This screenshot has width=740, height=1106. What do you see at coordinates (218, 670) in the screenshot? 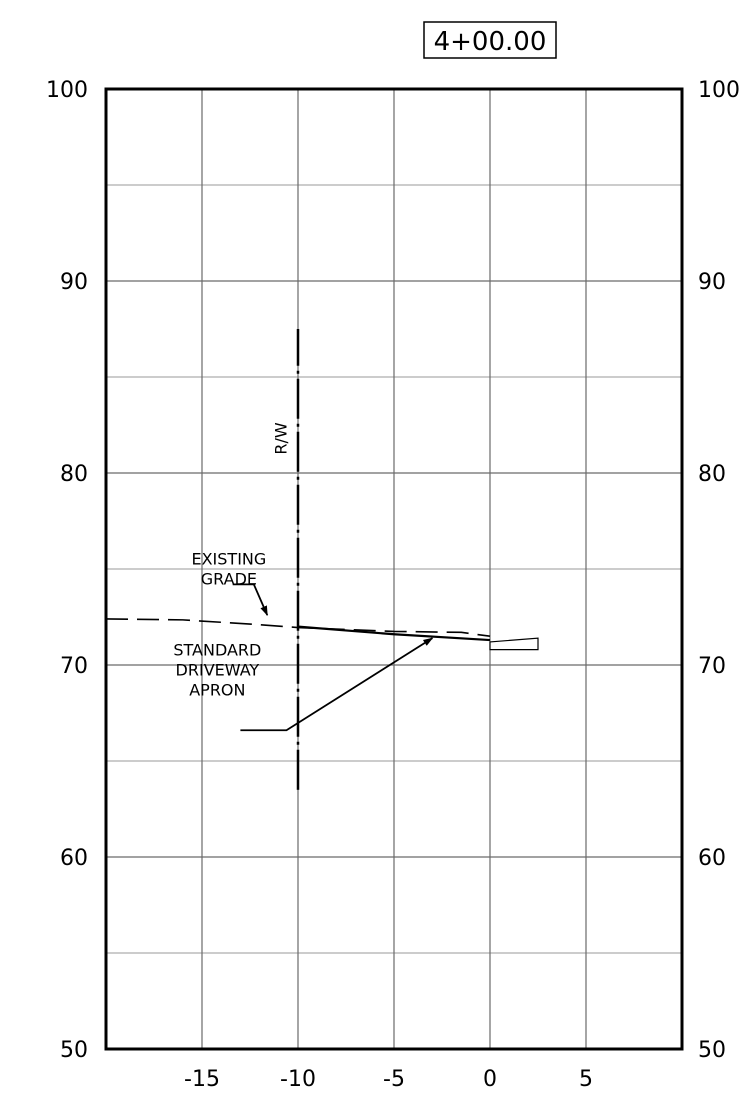
I see `annotation-label-line: DRIVEWAY` at bounding box center [218, 670].